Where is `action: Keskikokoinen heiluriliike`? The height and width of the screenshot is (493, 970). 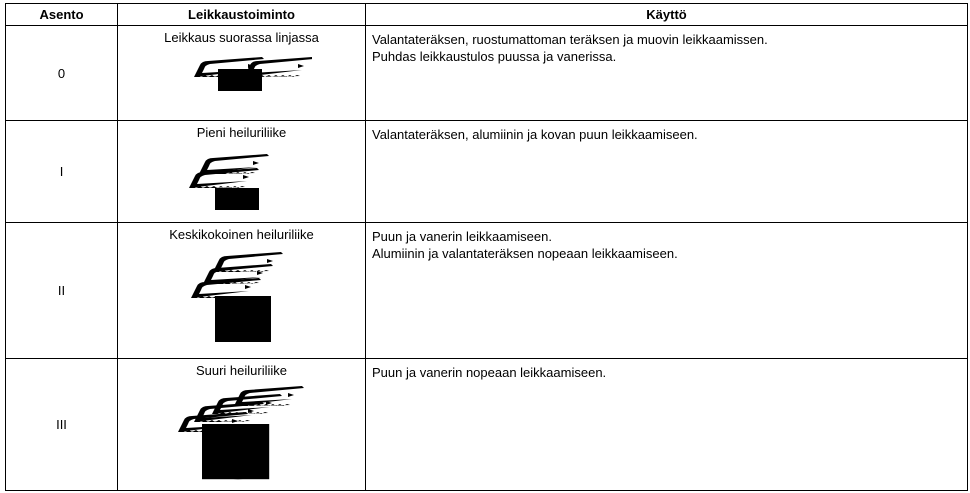
action: Keskikokoinen heiluriliike is located at coordinates (241, 234).